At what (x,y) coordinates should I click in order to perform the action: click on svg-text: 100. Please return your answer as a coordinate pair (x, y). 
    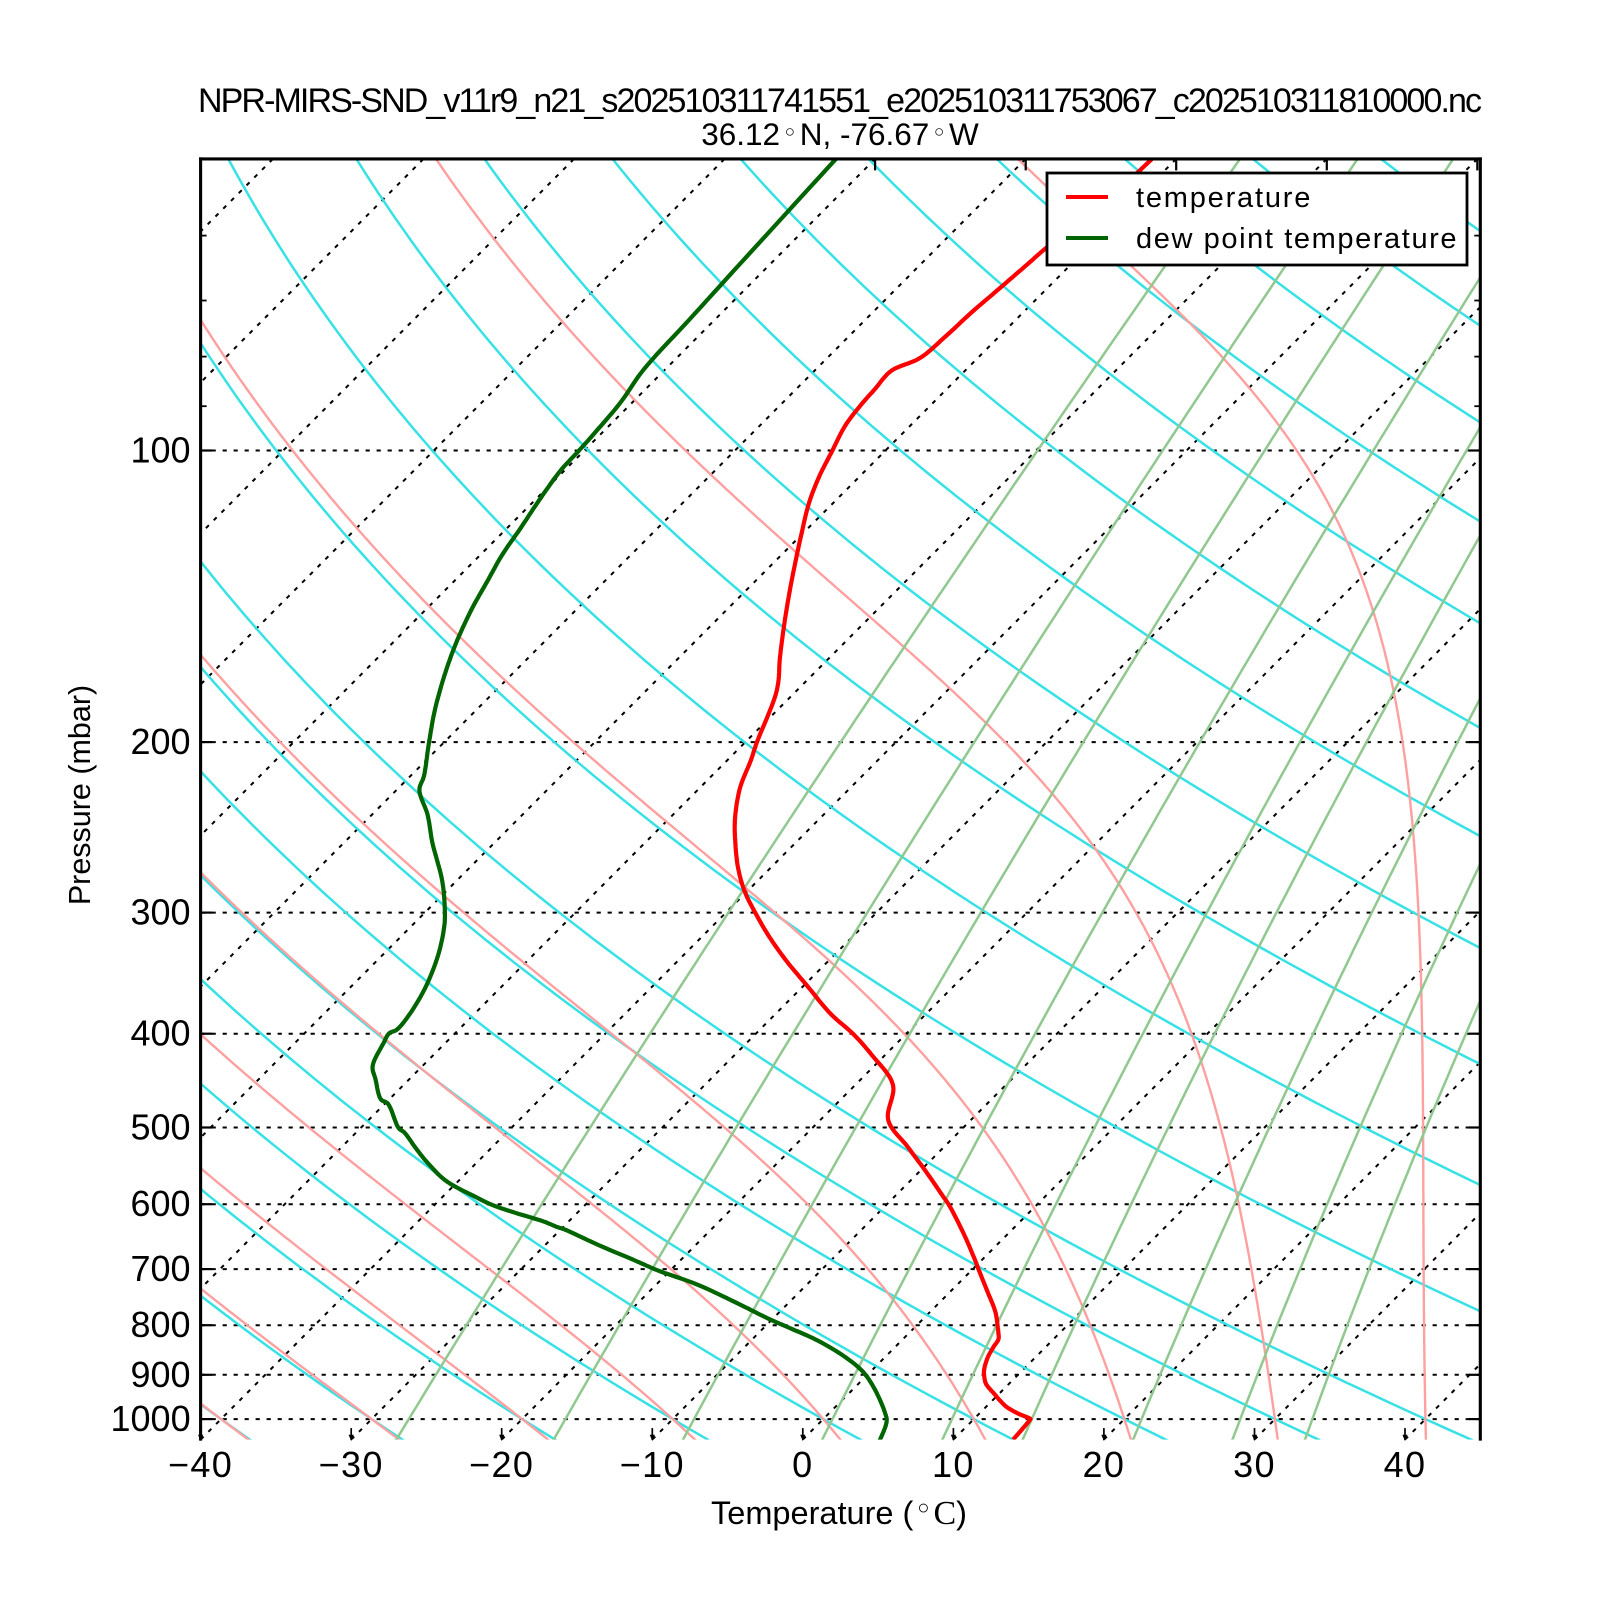
    Looking at the image, I should click on (161, 450).